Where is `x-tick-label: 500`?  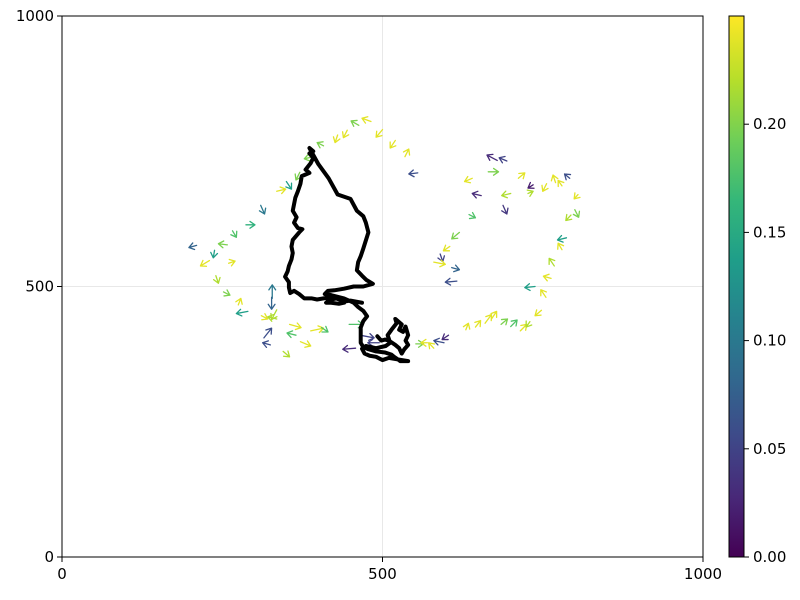
x-tick-label: 500 is located at coordinates (382, 574).